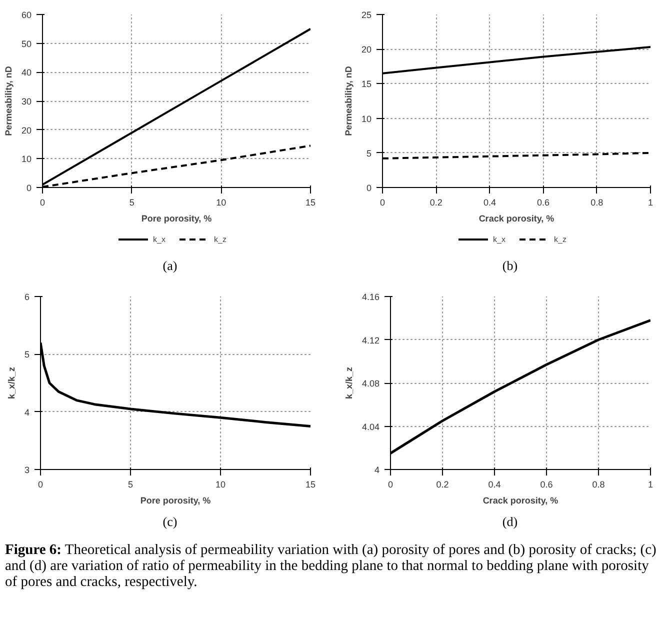  Describe the element at coordinates (510, 522) in the screenshot. I see `text: (d)` at that location.